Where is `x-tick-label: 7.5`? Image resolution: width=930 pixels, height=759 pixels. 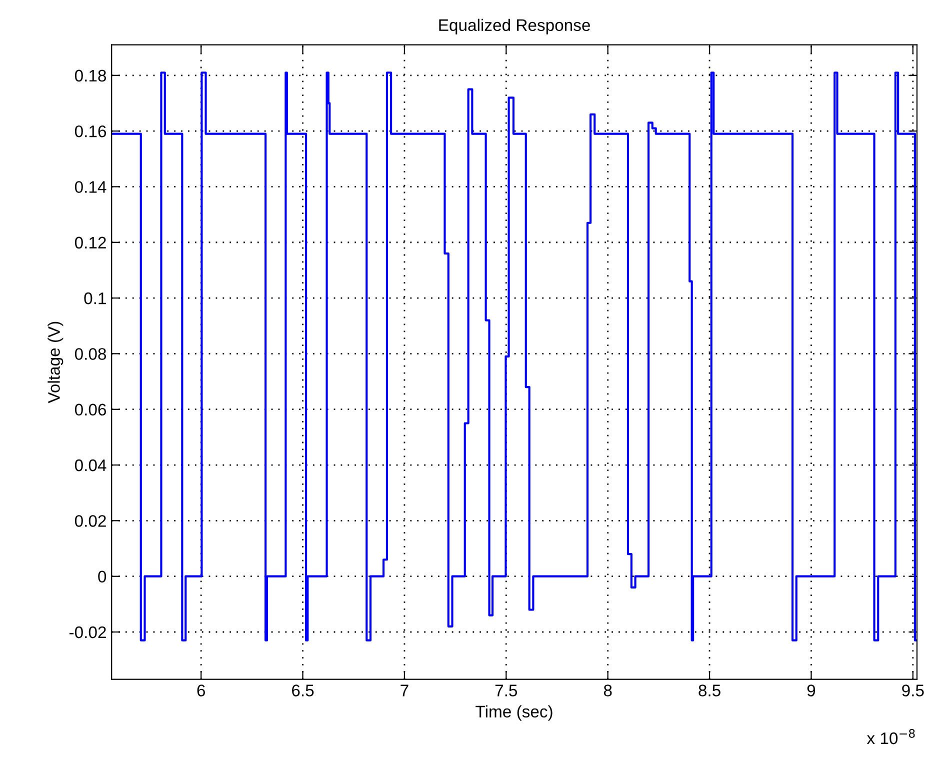
x-tick-label: 7.5 is located at coordinates (506, 690).